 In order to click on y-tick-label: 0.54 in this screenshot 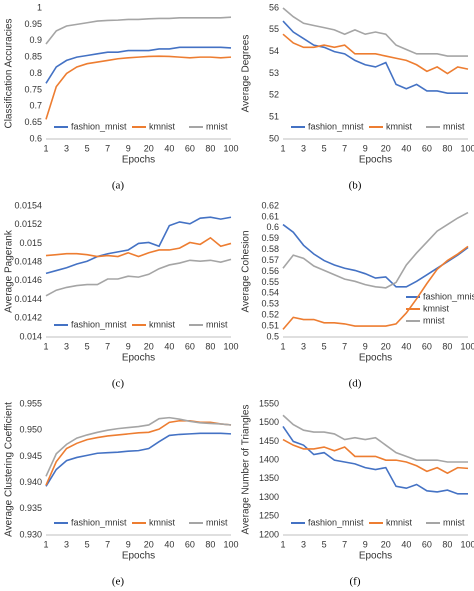, I will do `click(270, 293)`.